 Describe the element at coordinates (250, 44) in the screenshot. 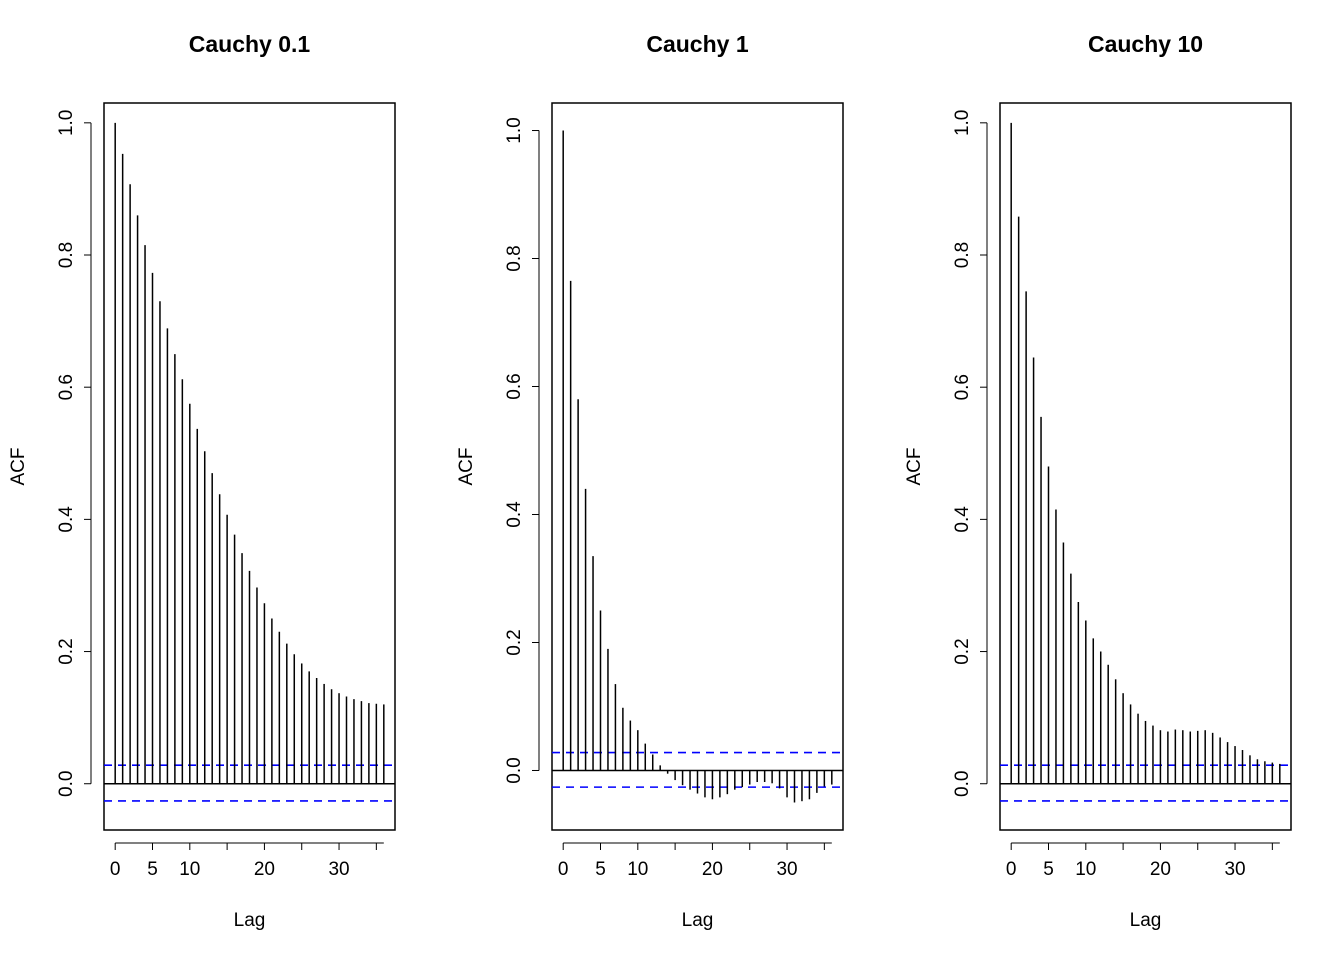

I see `chart-title: Cauchy 0.1` at that location.